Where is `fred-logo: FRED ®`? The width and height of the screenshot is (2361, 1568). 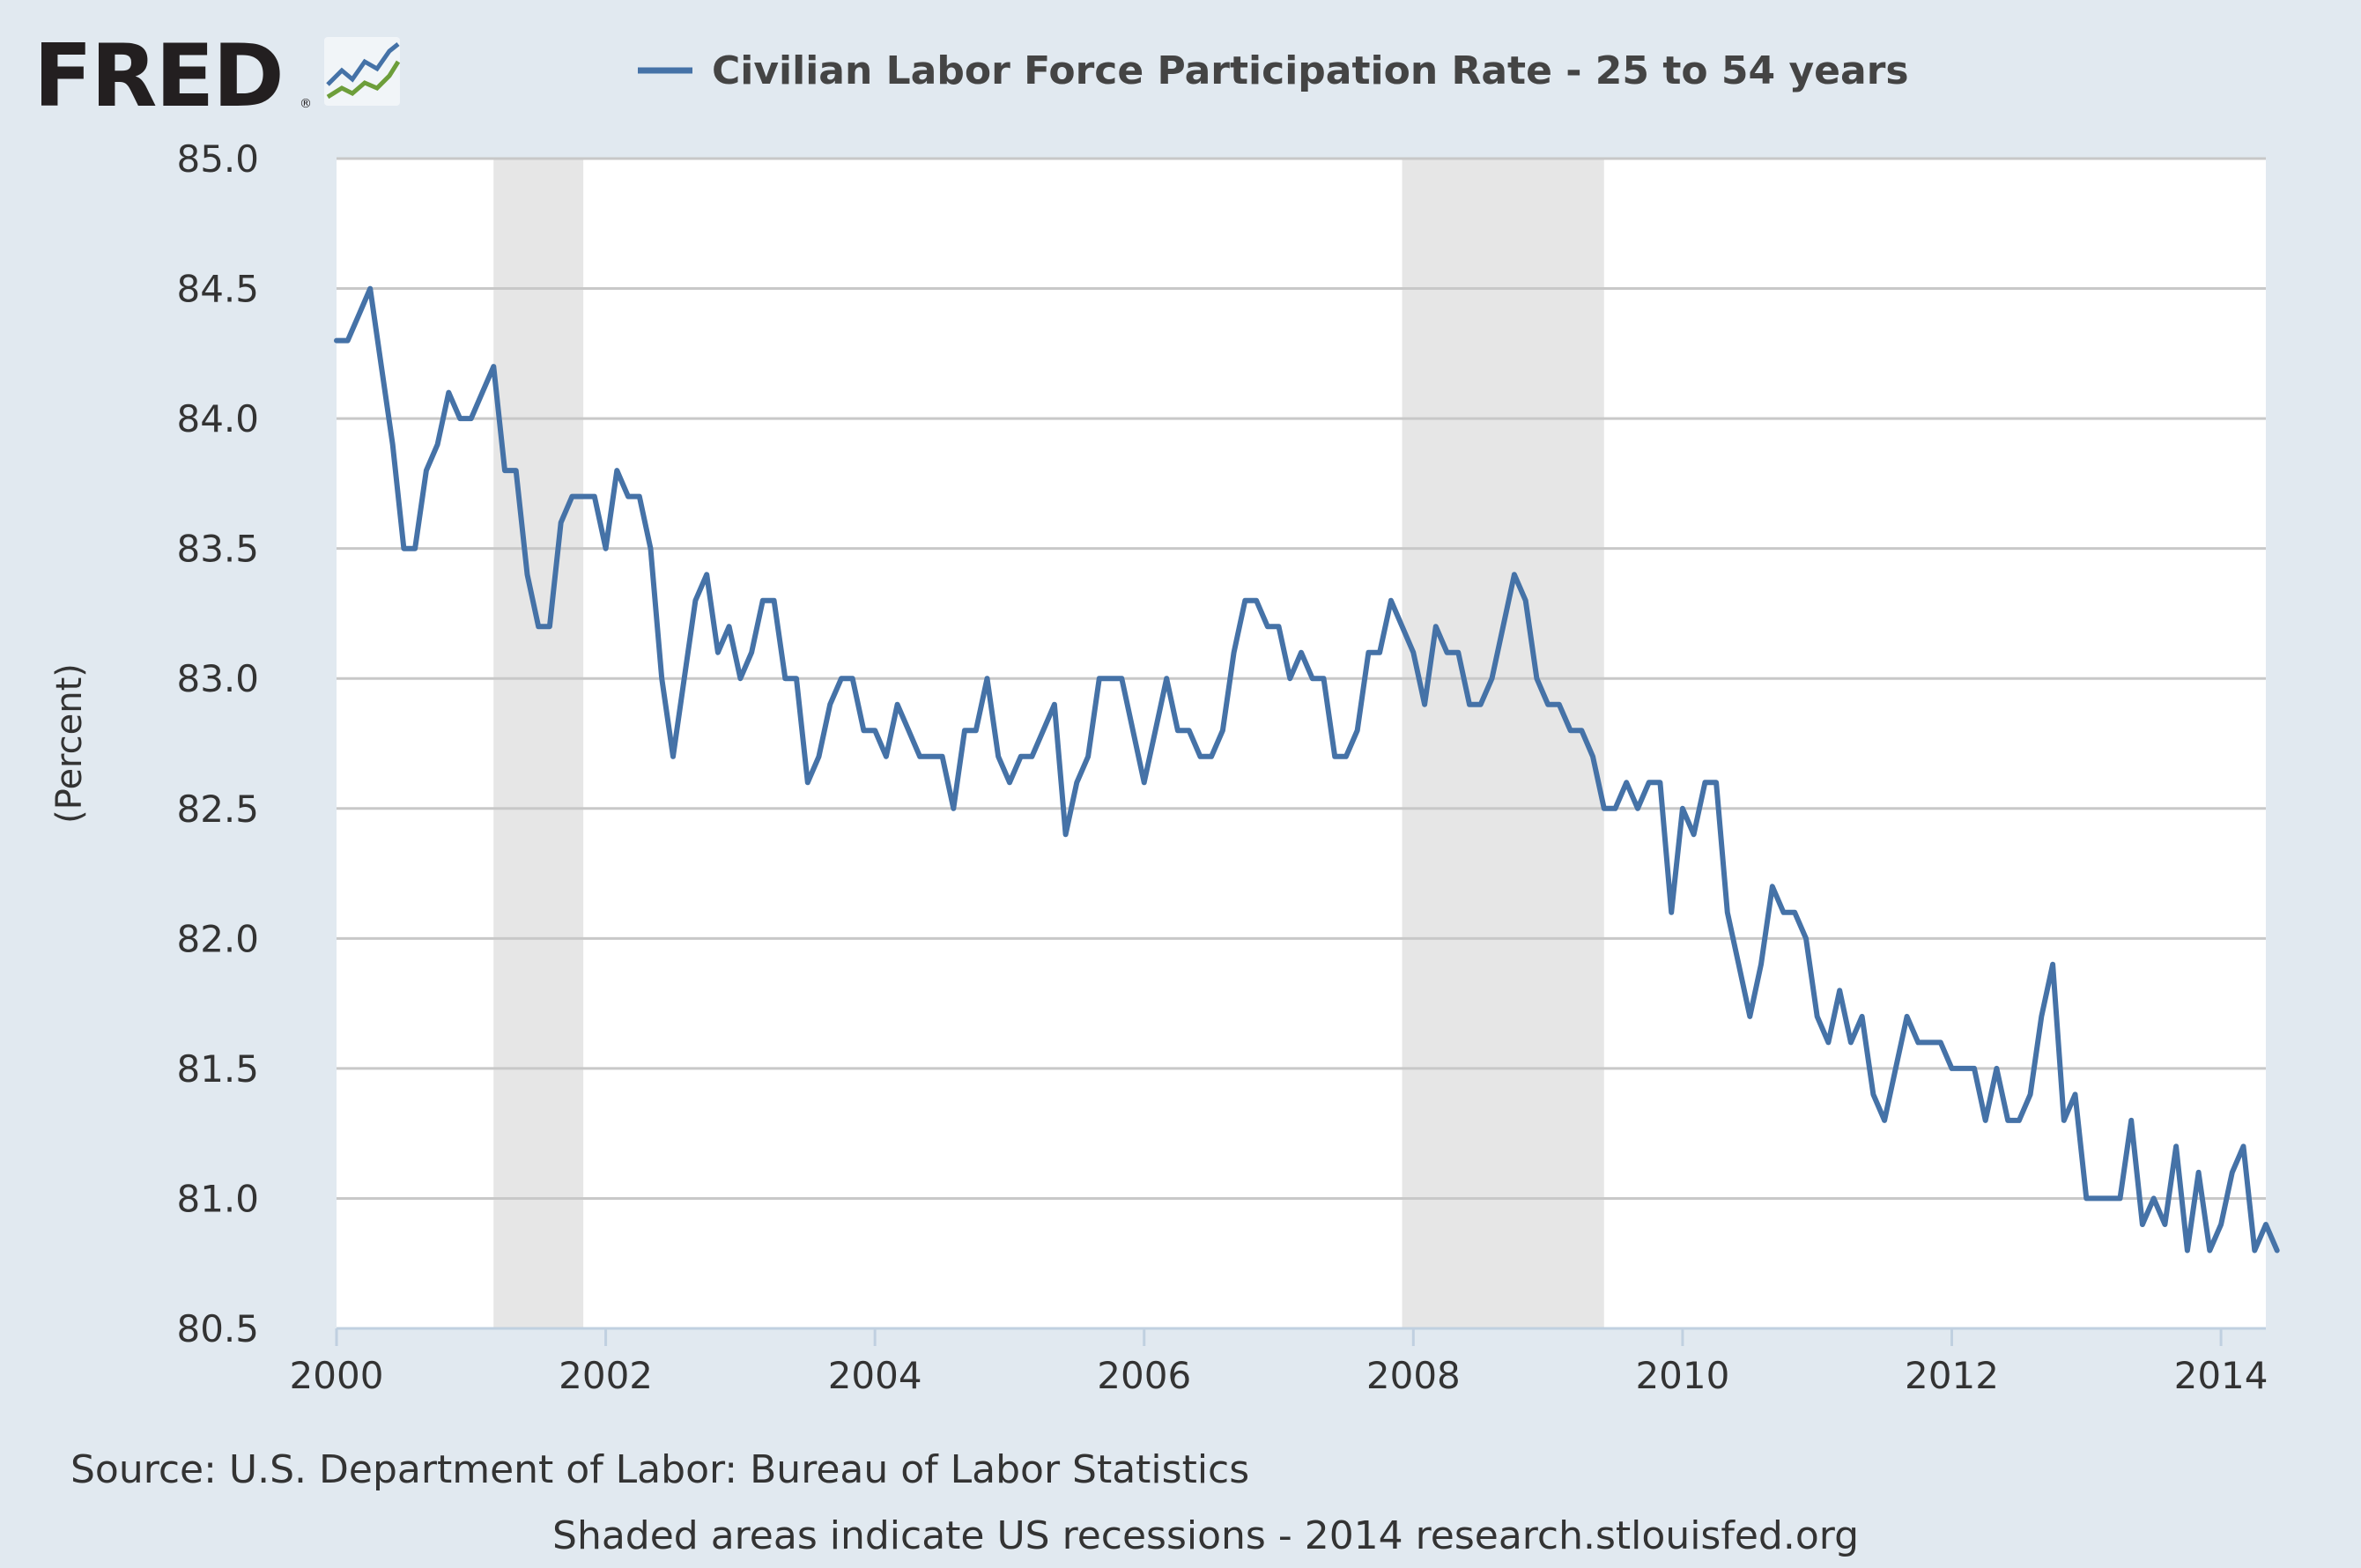
fred-logo: FRED ® is located at coordinates (217, 76).